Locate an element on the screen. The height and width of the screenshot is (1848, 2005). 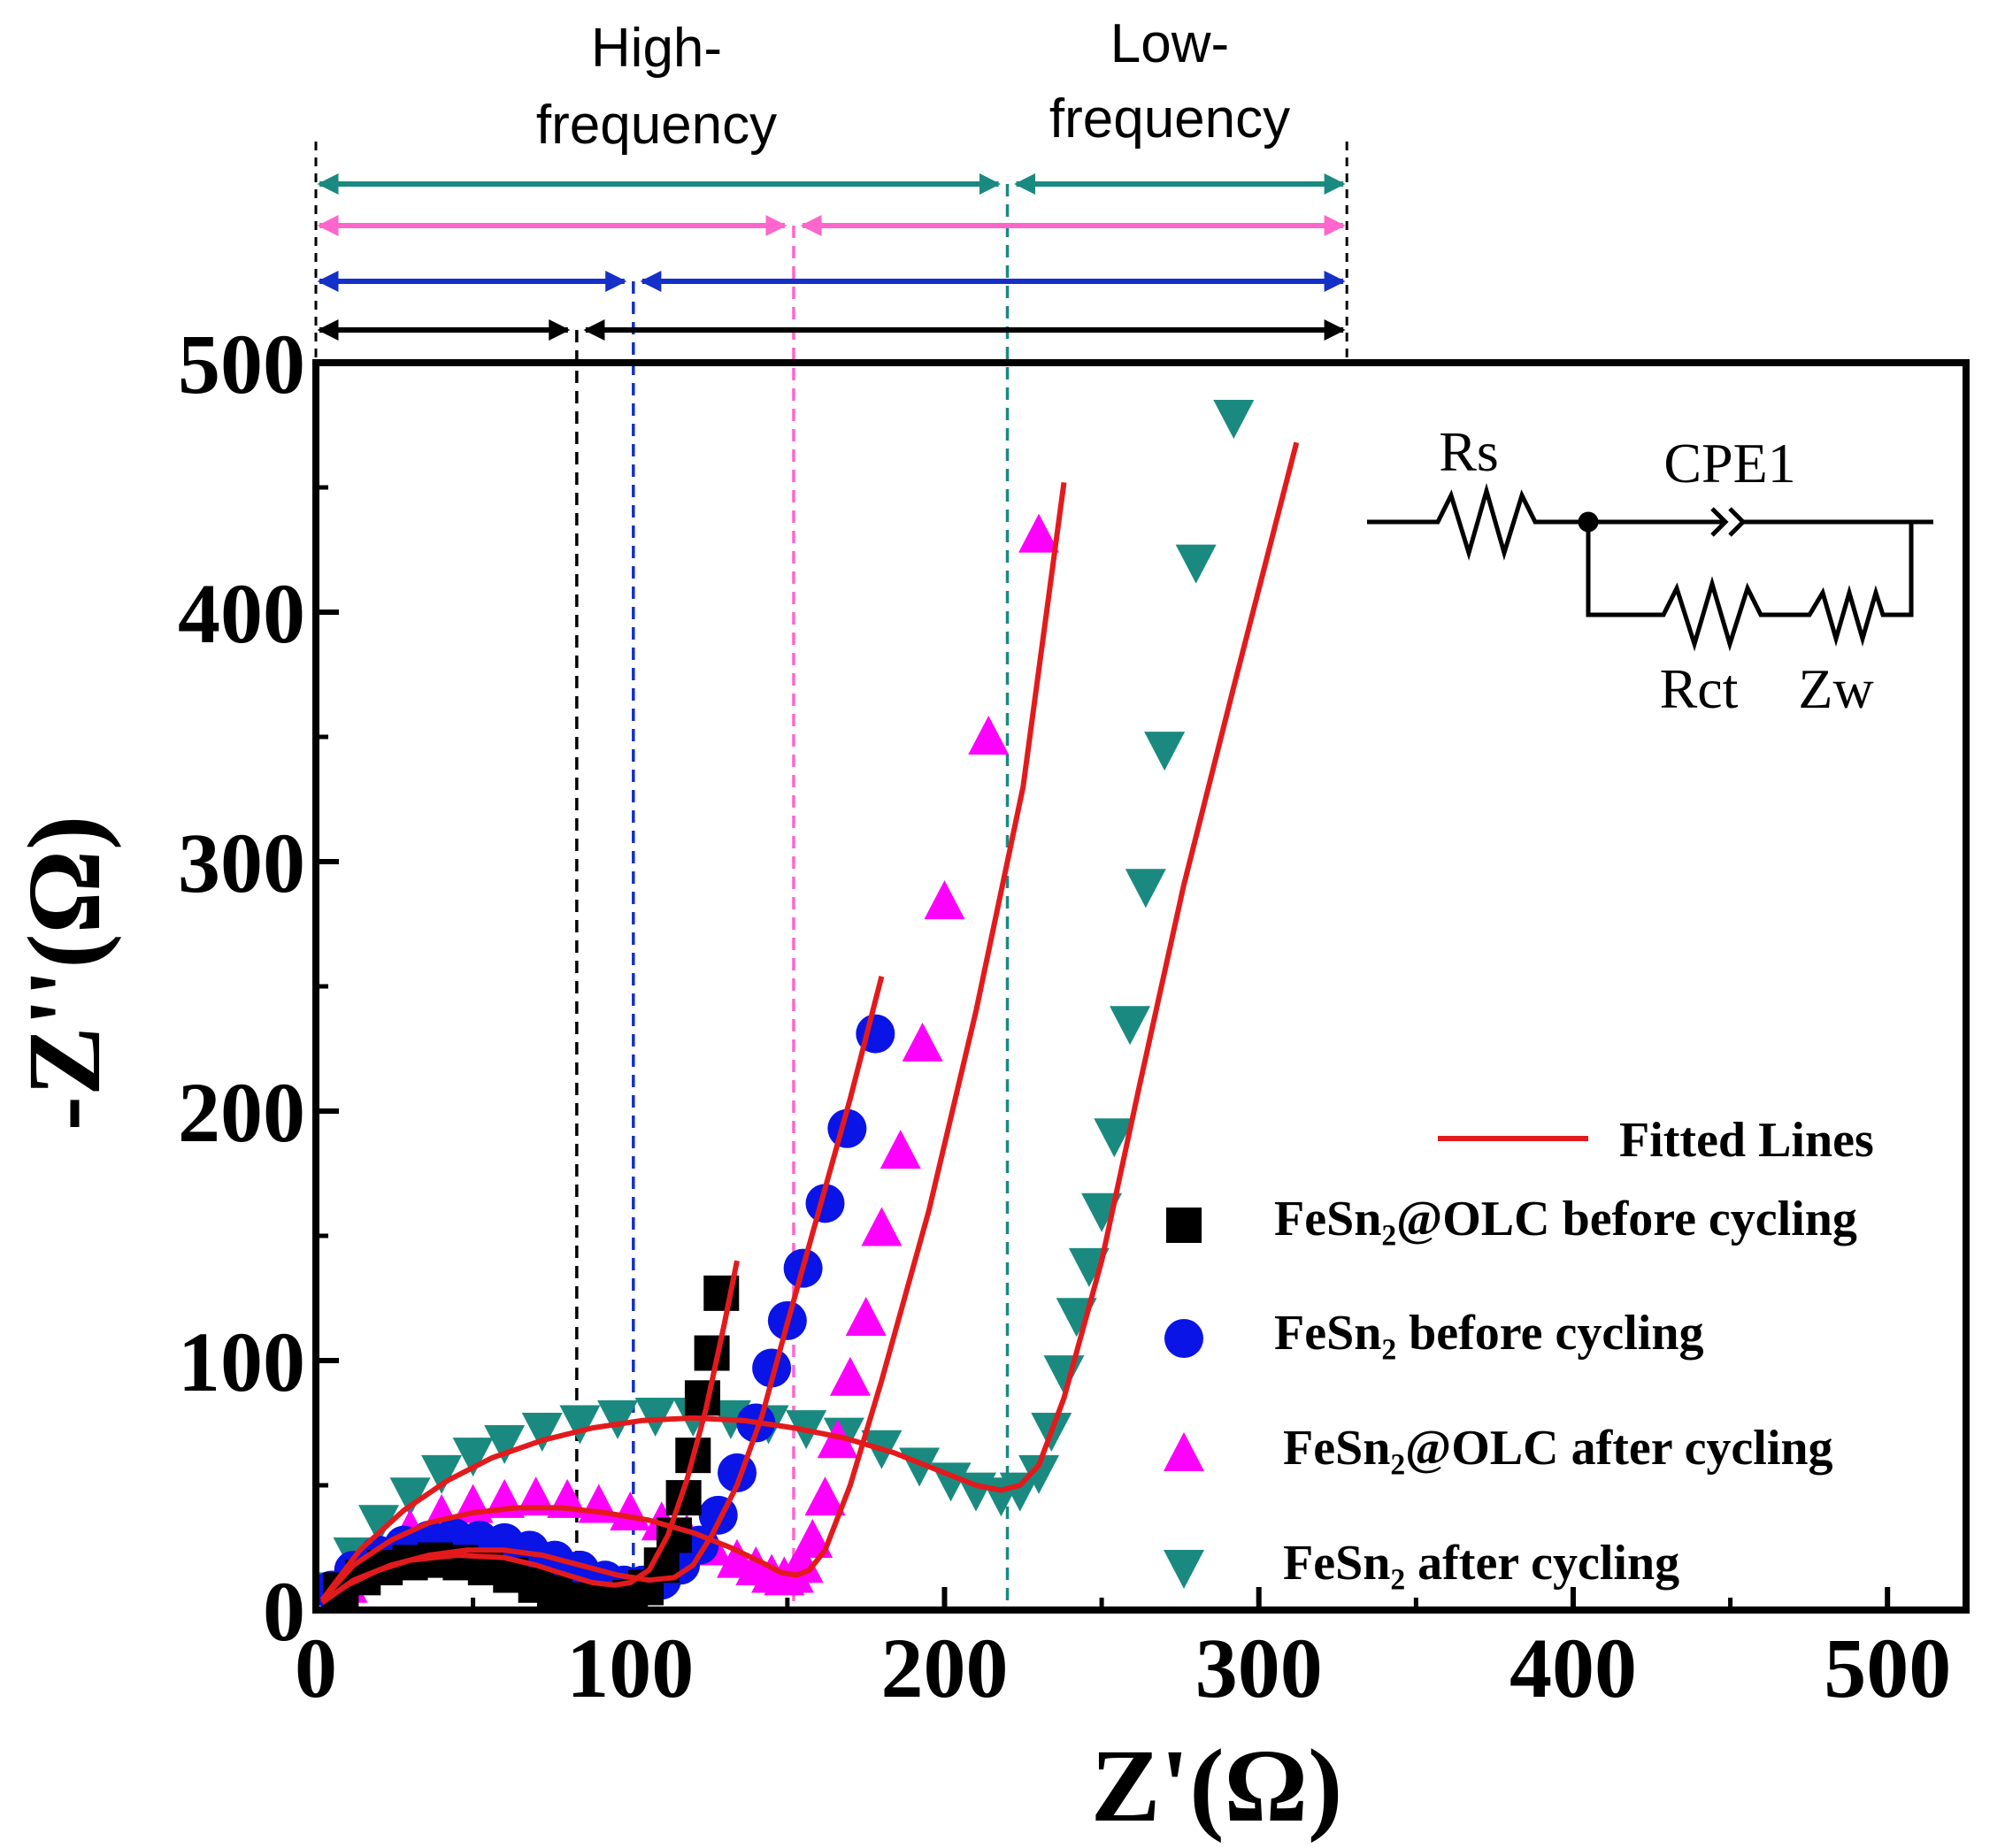
y-axis-title: -Z''(Ω) is located at coordinates (64, 973).